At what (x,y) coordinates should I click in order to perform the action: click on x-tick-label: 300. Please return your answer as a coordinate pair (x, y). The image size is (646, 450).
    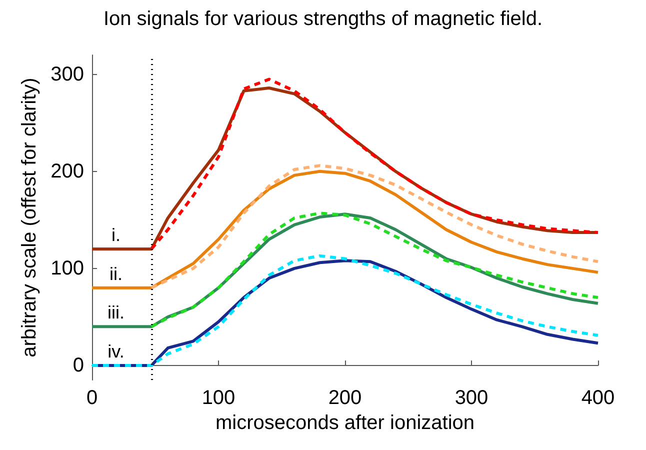
    Looking at the image, I should click on (471, 398).